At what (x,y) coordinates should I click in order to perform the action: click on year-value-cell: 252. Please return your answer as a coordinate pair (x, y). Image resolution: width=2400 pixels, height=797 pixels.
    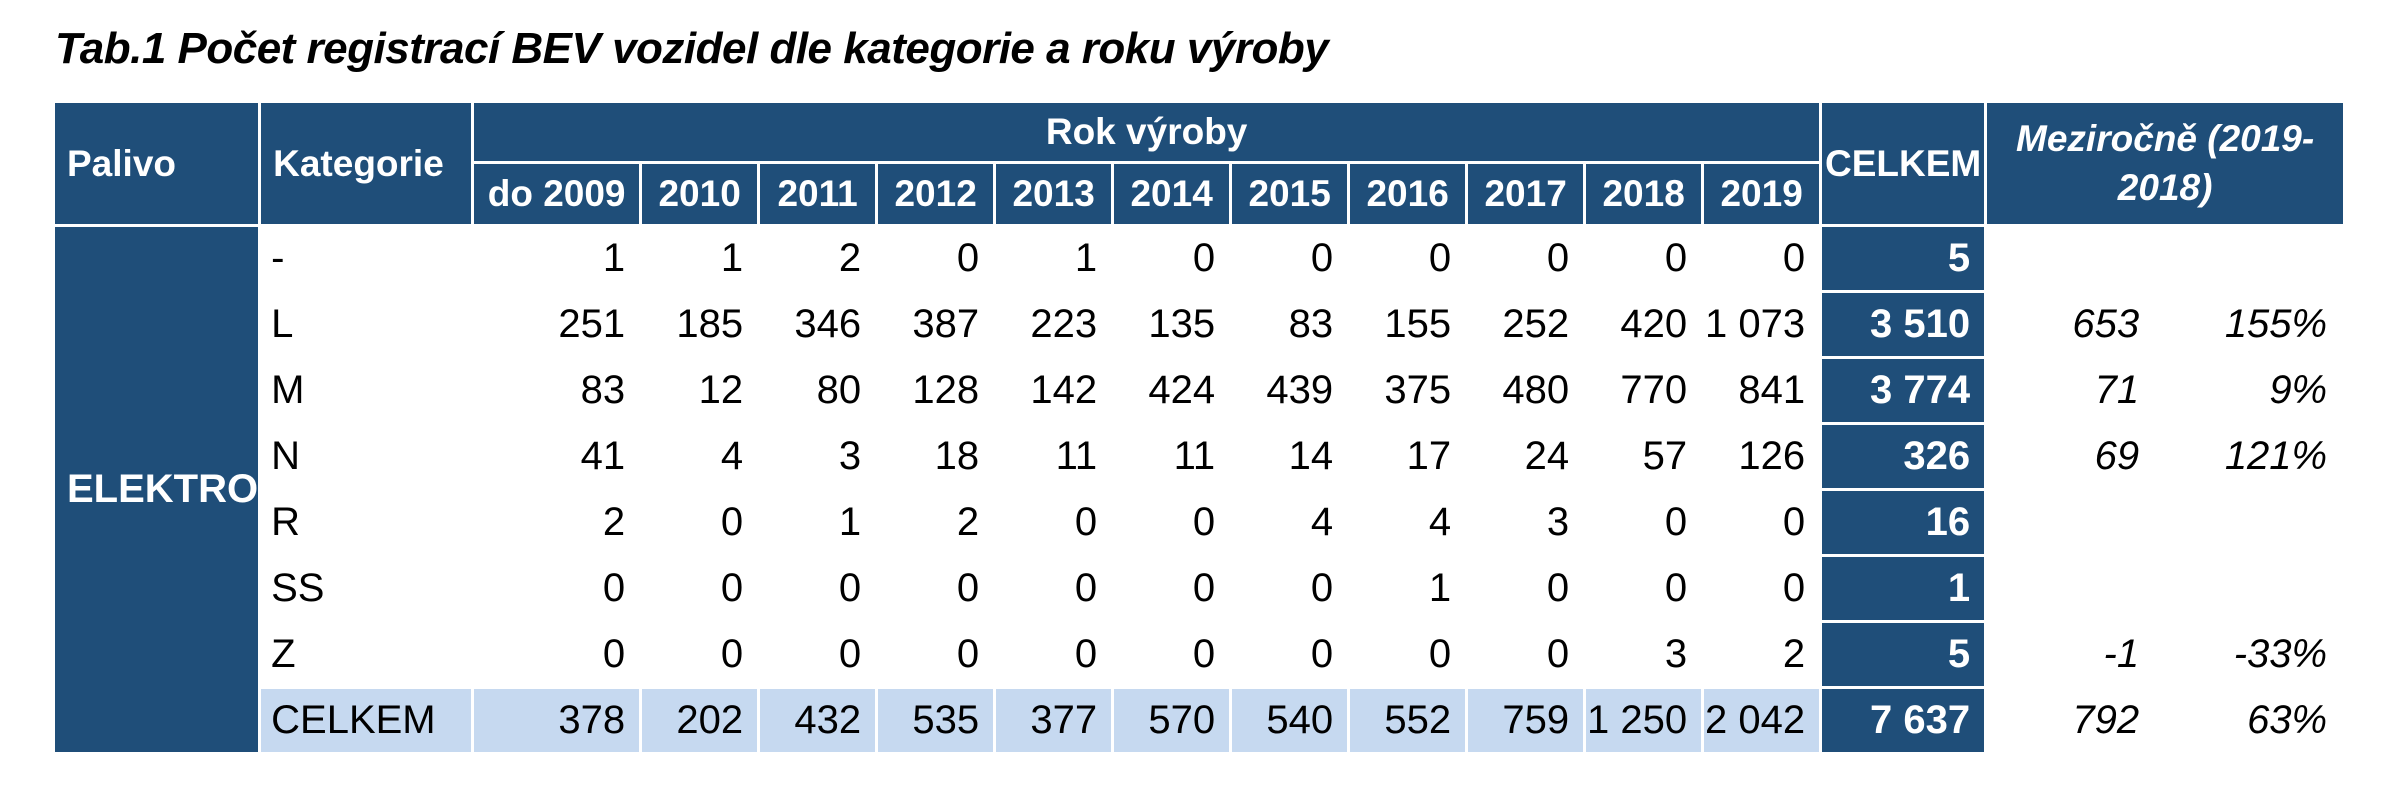
    Looking at the image, I should click on (1536, 324).